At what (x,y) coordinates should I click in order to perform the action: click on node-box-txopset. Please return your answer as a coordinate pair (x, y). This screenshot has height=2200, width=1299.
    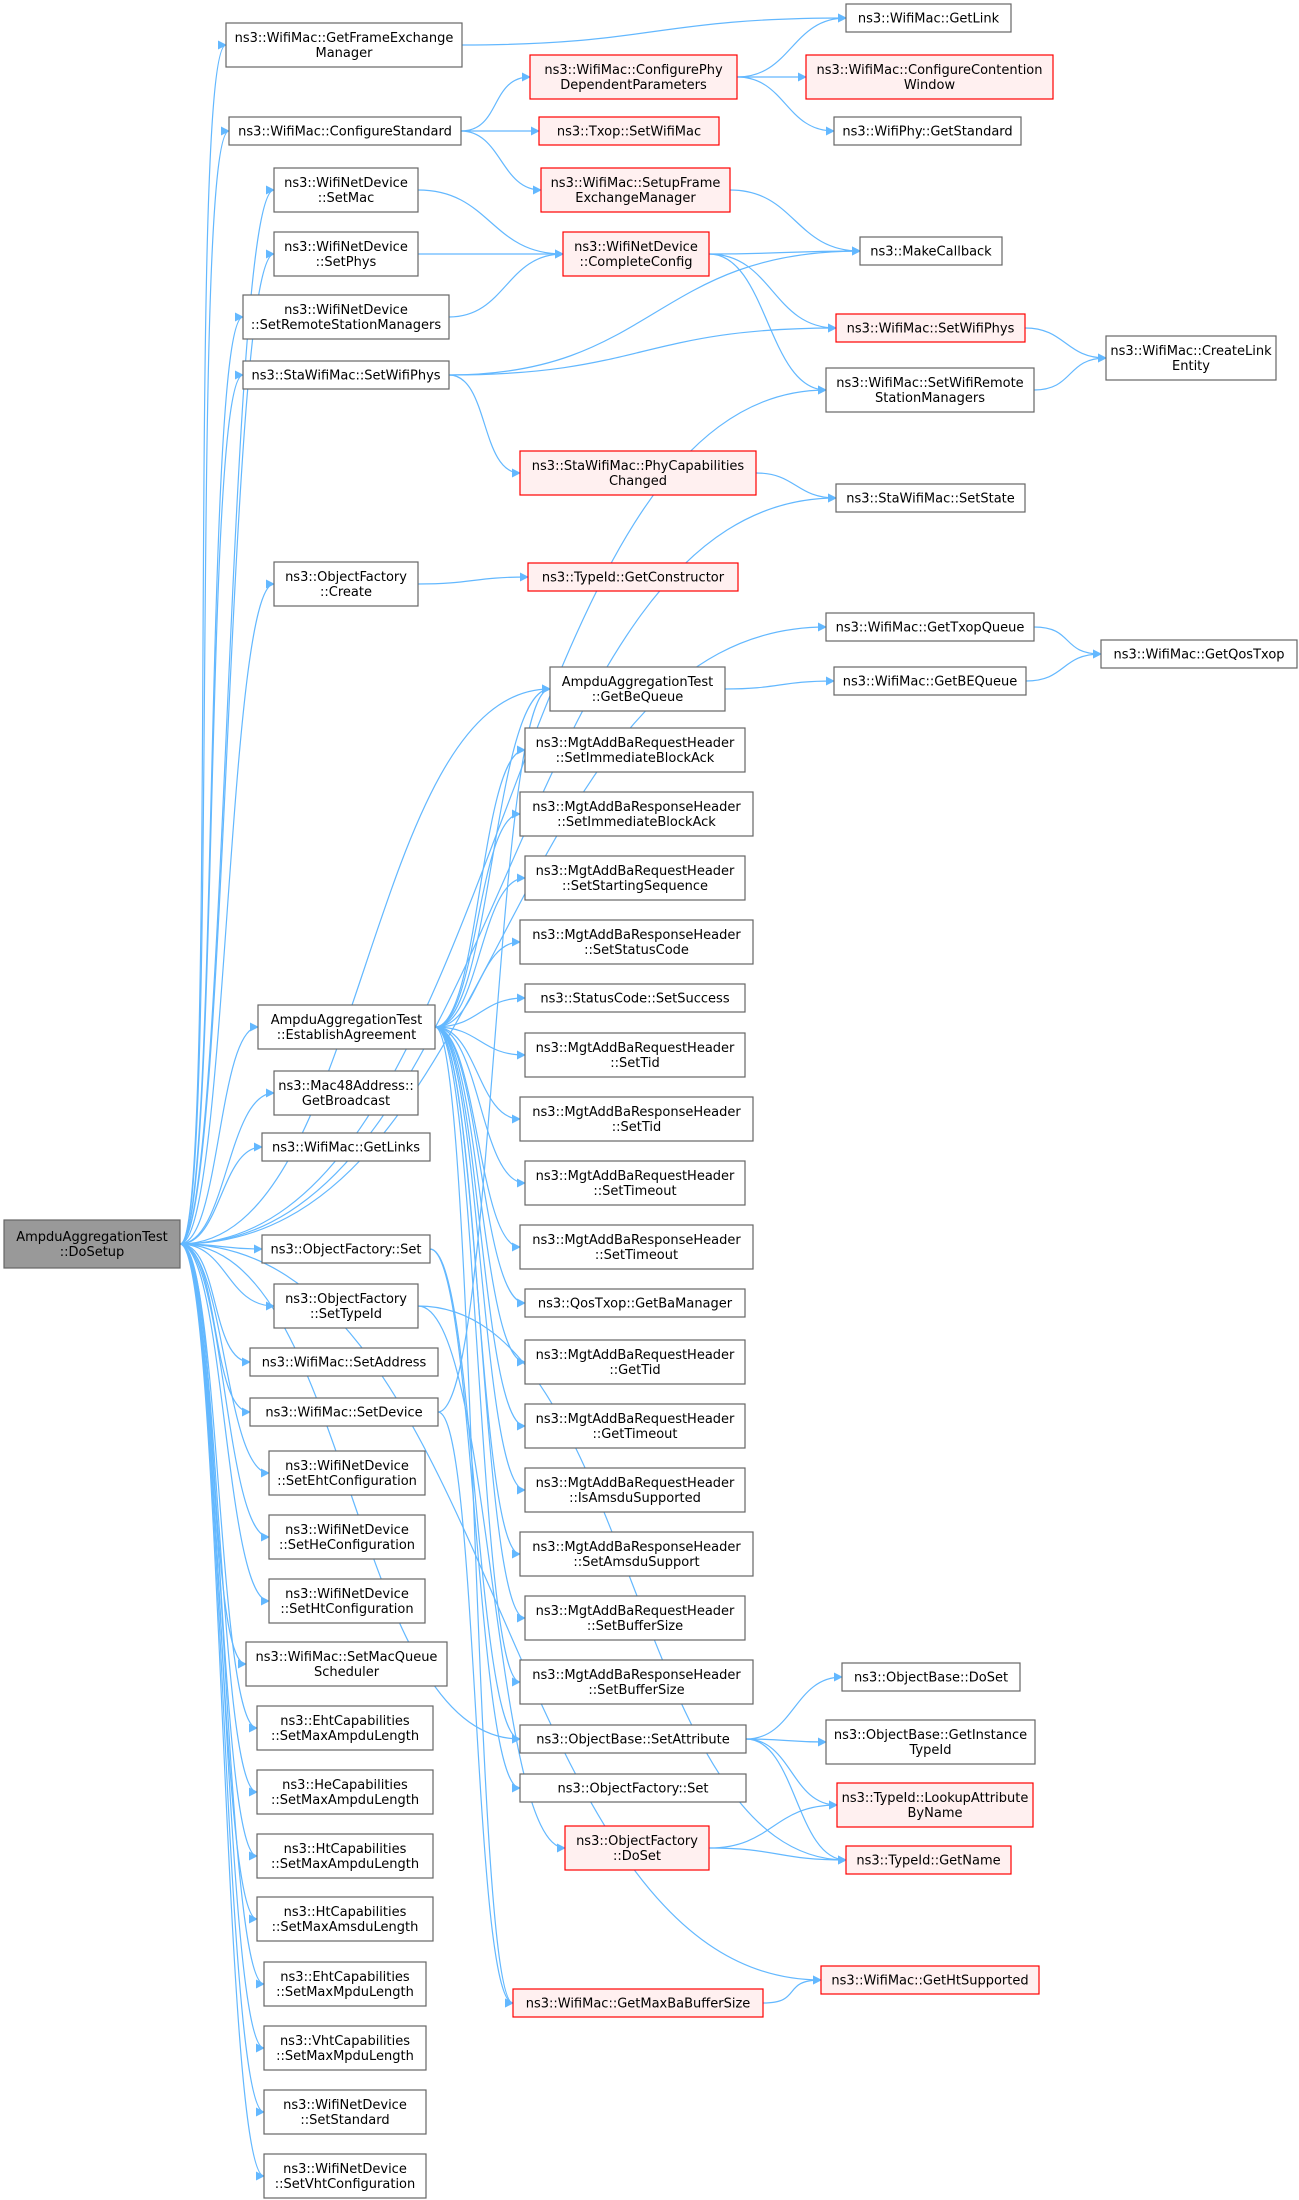
    Looking at the image, I should click on (629, 131).